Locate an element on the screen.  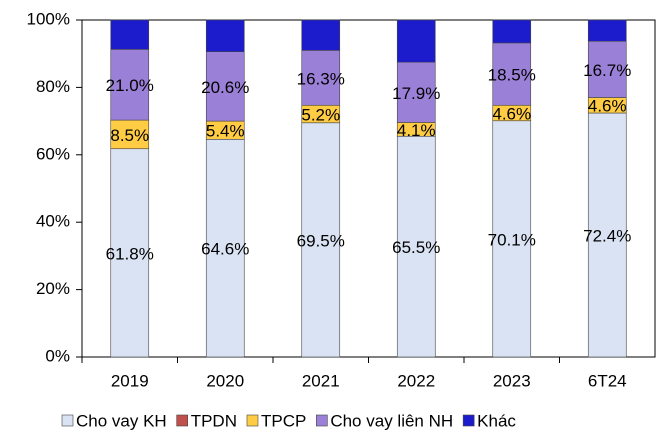
data-label: 16.7% is located at coordinates (607, 70).